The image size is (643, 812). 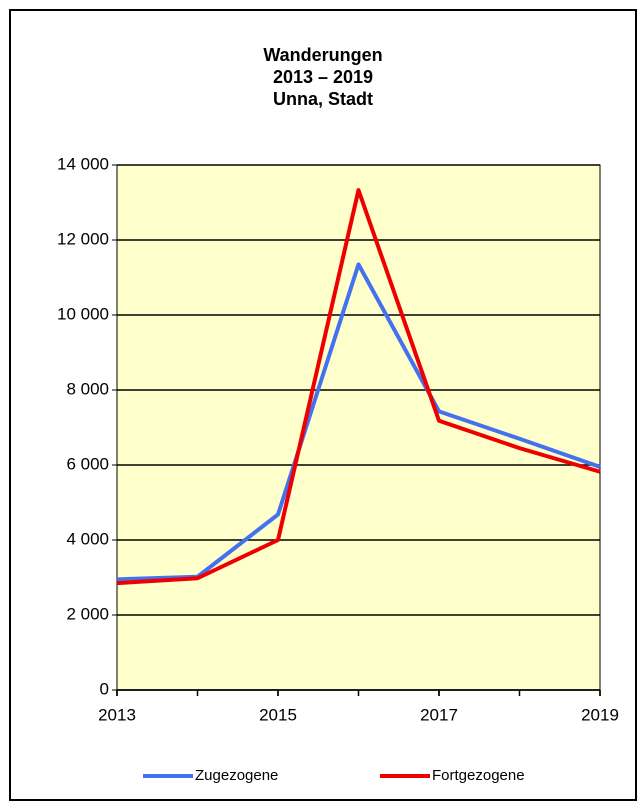 I want to click on chart-title: Unna, Stadt, so click(x=323, y=99).